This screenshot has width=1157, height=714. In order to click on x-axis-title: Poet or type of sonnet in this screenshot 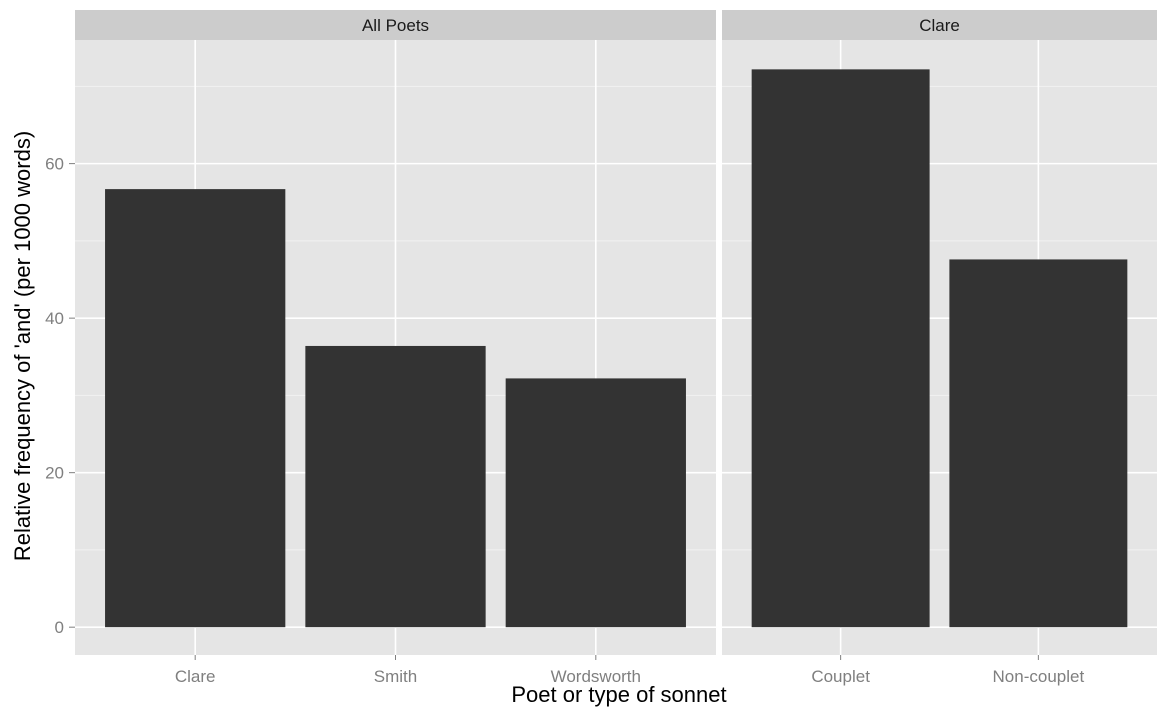, I will do `click(618, 694)`.